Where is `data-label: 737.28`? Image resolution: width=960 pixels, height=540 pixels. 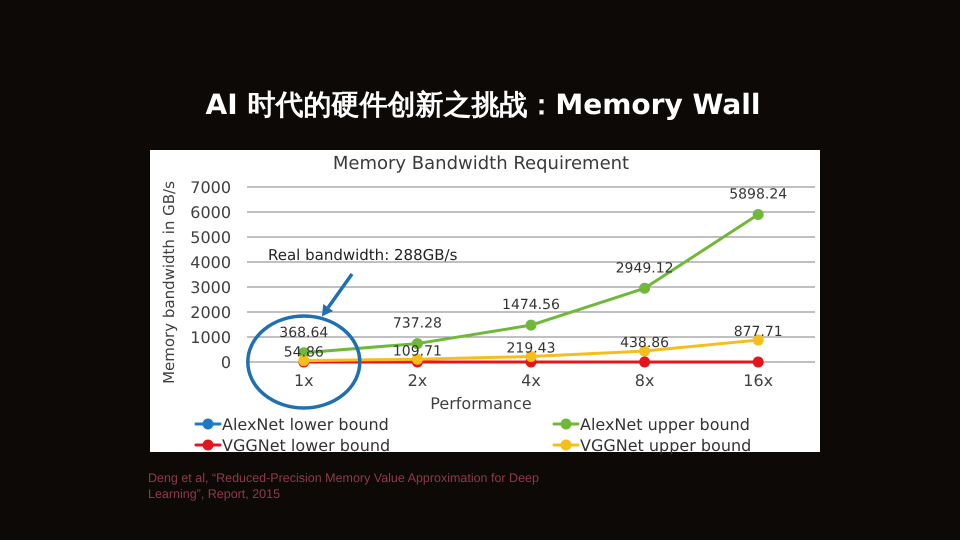 data-label: 737.28 is located at coordinates (417, 324).